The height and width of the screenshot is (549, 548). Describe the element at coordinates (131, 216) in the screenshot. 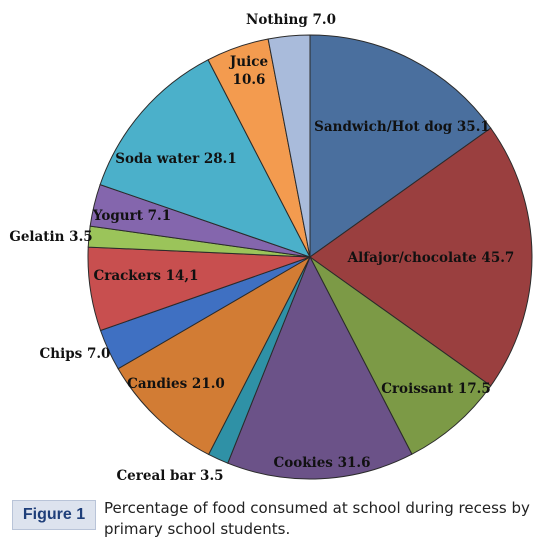

I see `pie-label-yogurt: Yogurt 7.1` at that location.